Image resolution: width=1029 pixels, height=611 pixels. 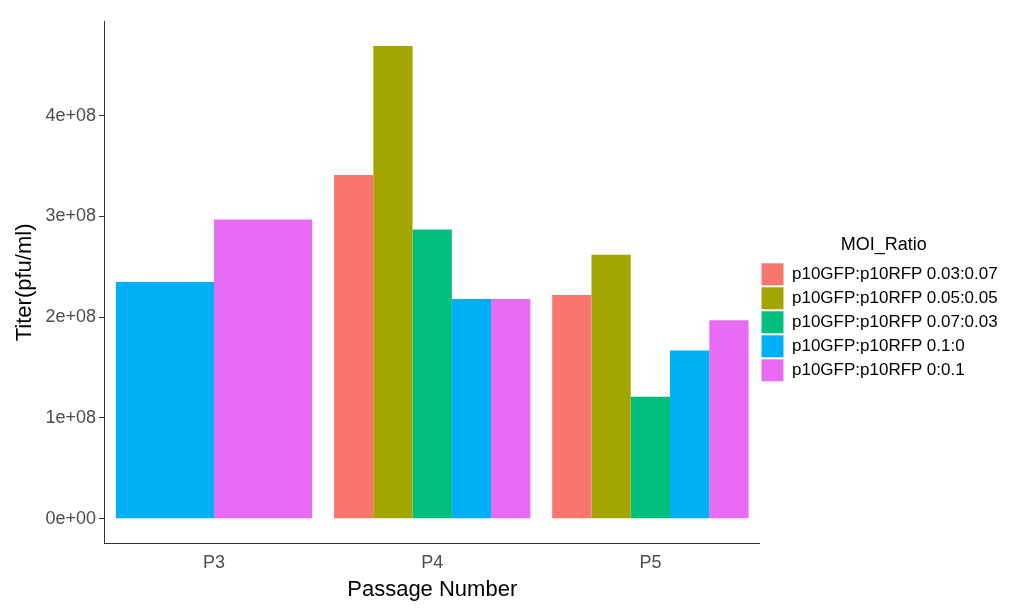 I want to click on y-tick-label: 2e+08, so click(x=70, y=316).